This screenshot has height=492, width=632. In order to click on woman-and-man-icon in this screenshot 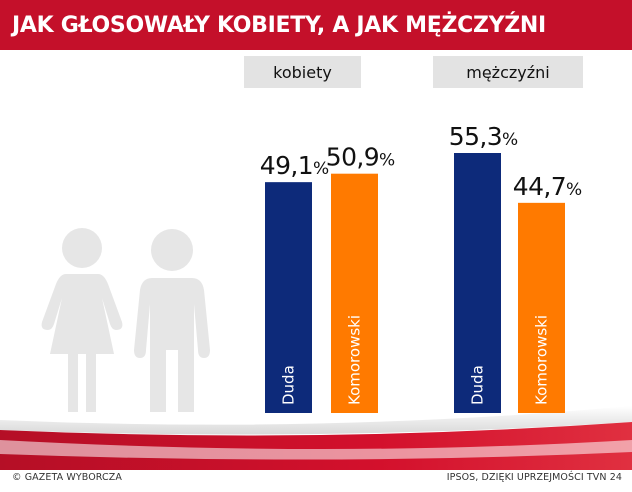, I will do `click(125, 320)`.